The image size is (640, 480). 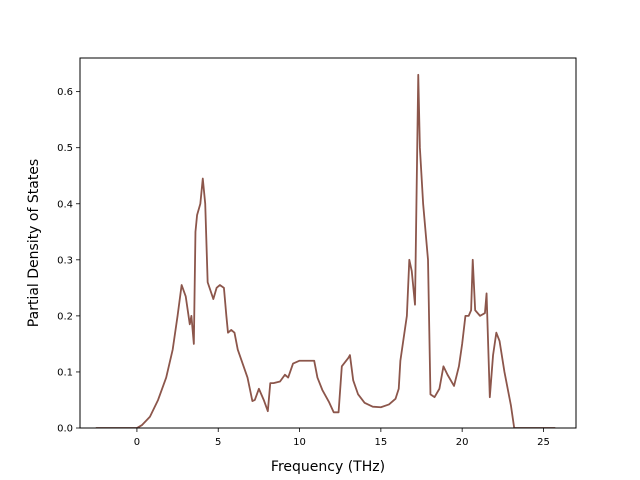 I want to click on x-tick-label: 20, so click(x=462, y=442).